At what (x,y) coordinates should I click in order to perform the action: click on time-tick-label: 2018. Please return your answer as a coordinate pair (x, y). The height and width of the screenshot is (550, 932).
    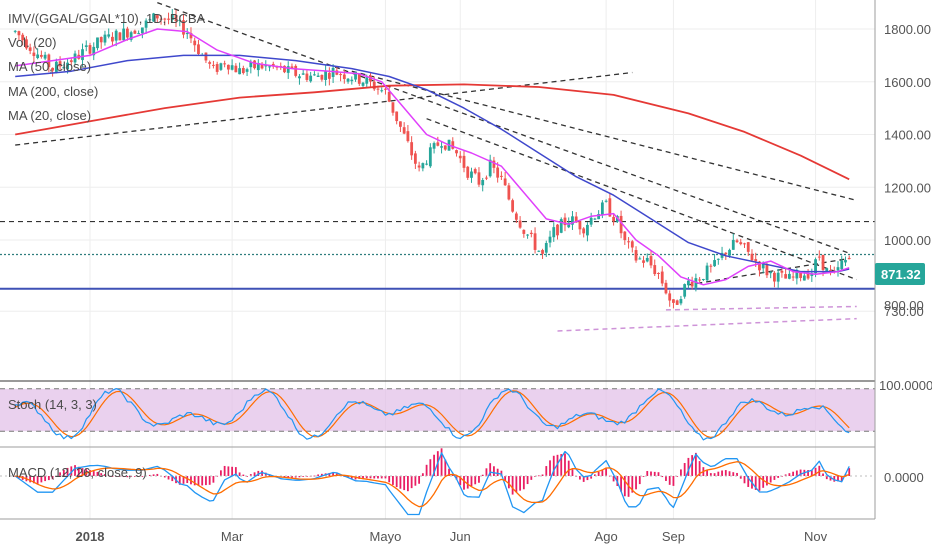
    Looking at the image, I should click on (90, 536).